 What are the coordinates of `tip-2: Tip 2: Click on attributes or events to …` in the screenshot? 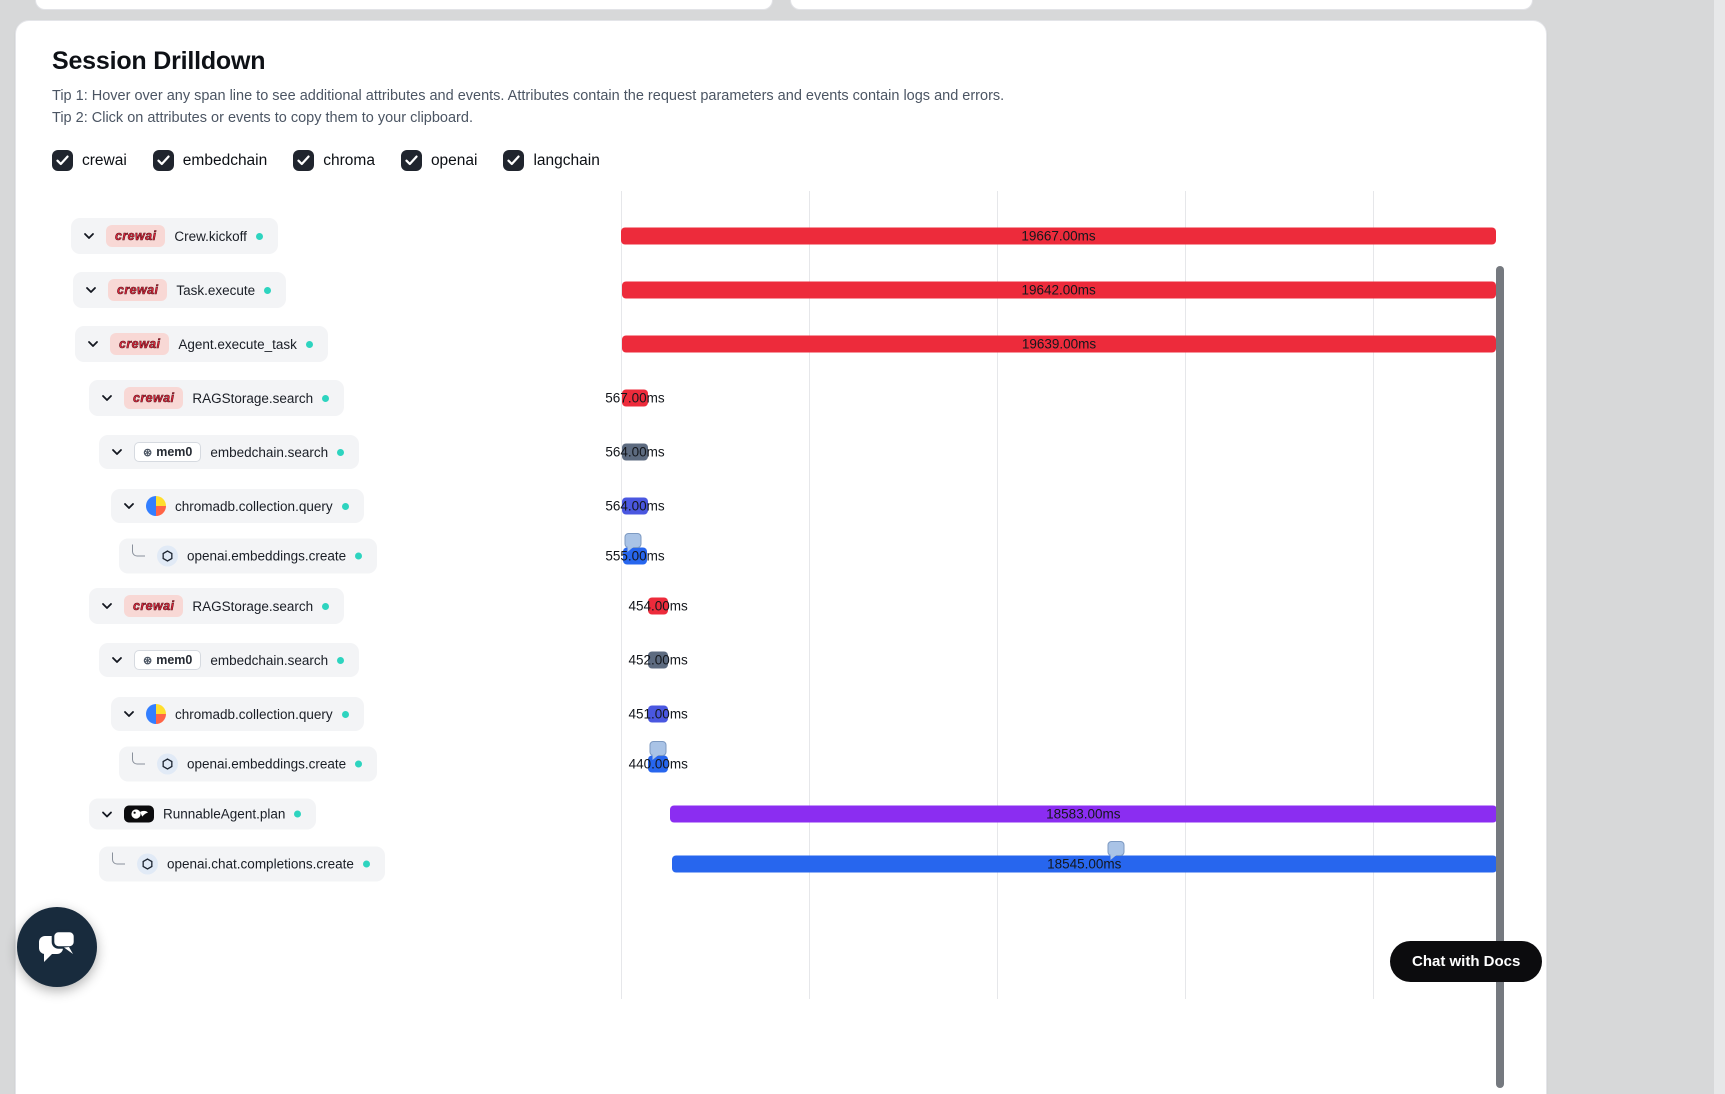 It's located at (262, 118).